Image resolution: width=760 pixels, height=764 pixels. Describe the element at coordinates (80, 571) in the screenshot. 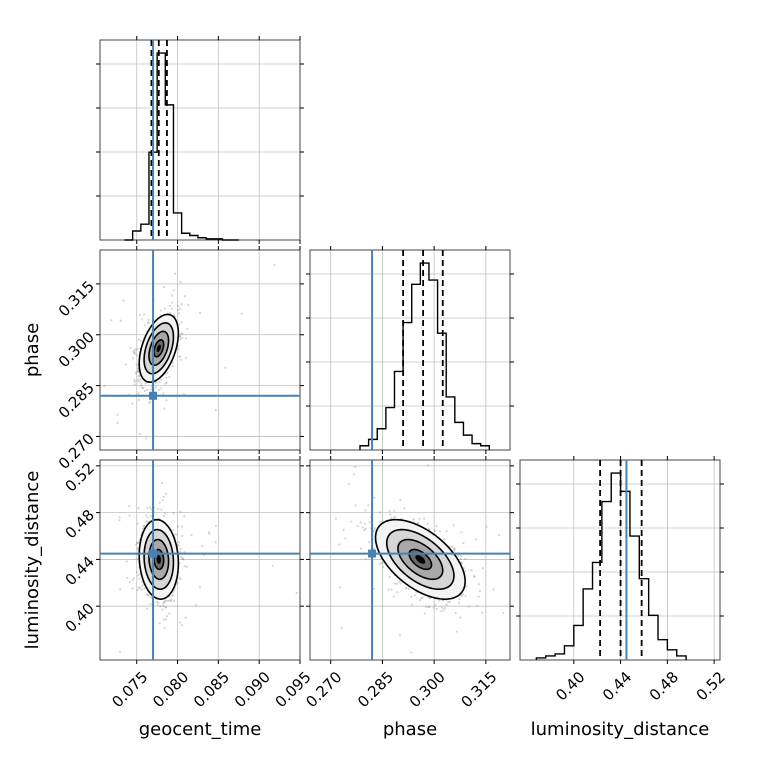

I see `ytick-label-luminosity_distance: 0.44` at that location.